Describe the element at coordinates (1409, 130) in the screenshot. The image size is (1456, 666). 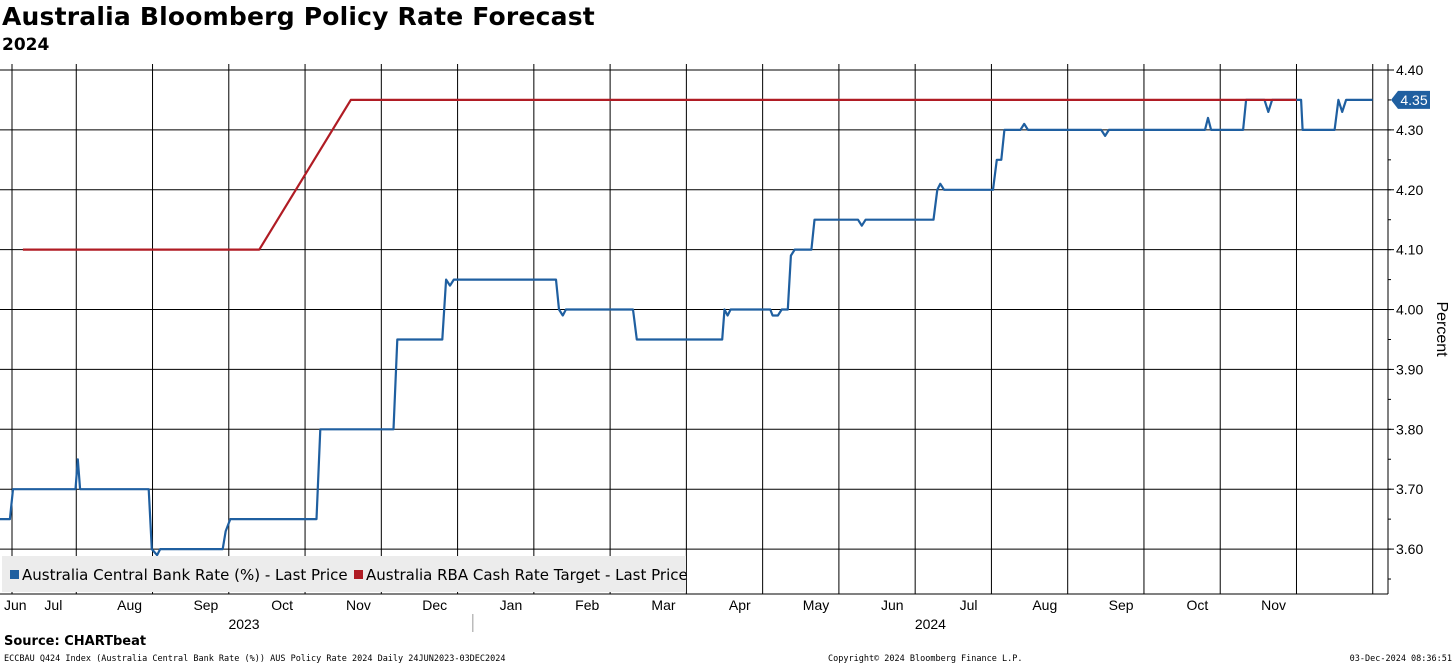
I see `y-tick-label: 4.30` at that location.